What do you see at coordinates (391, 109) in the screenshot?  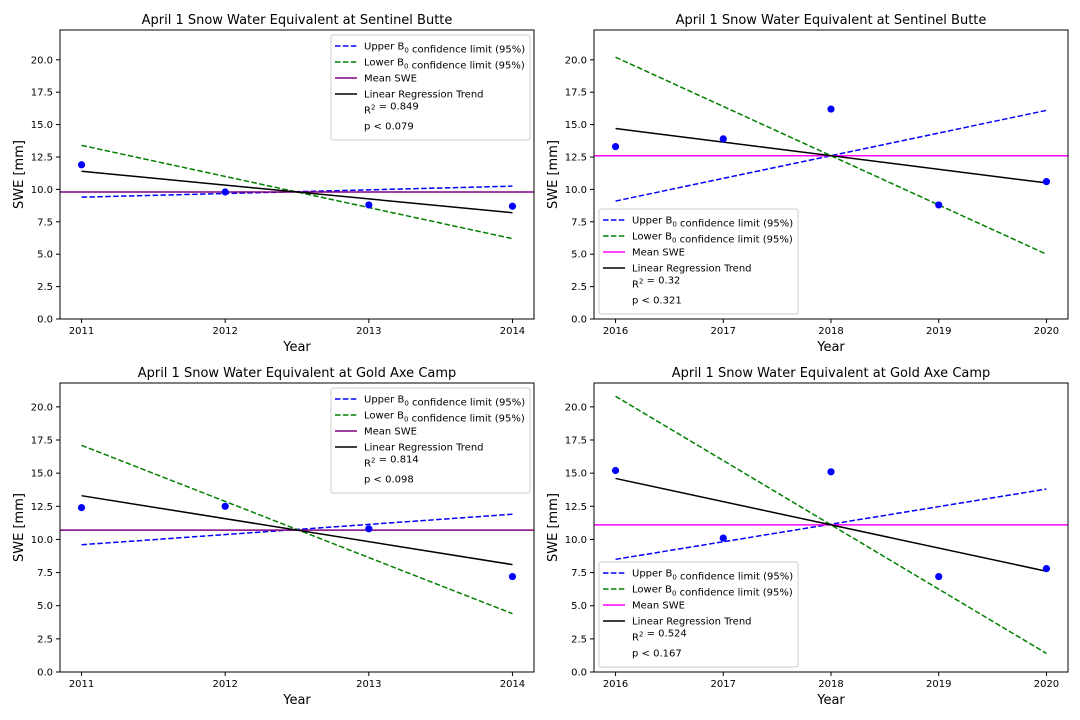 I see `r-squared-label: R2 = 0.849` at bounding box center [391, 109].